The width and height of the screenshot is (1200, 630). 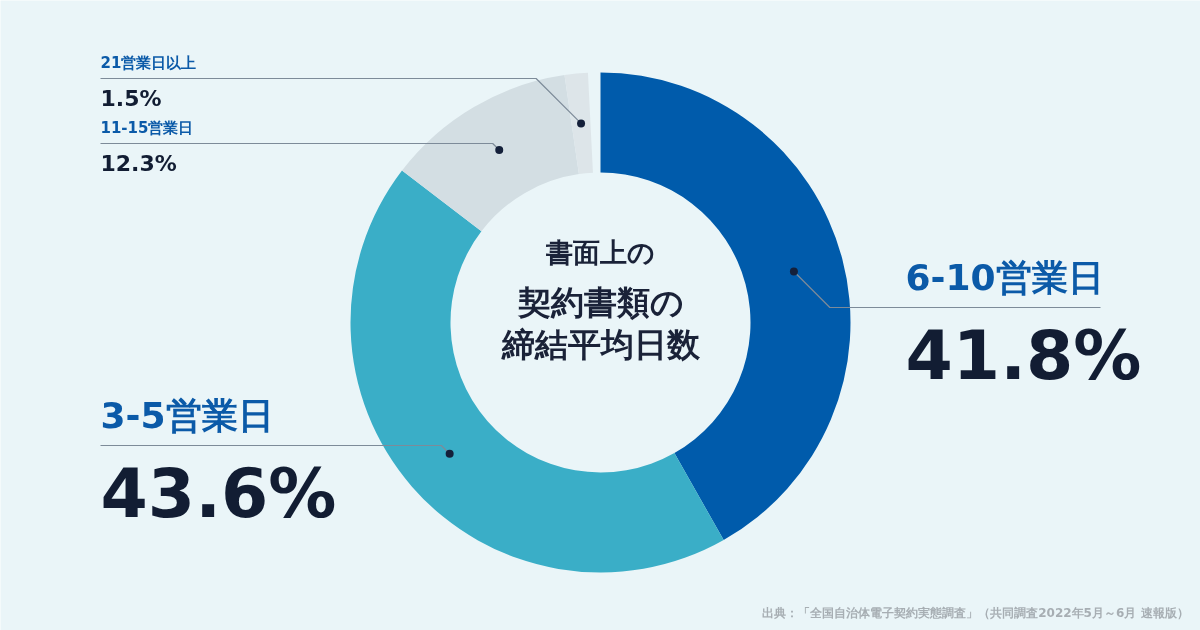 I want to click on slice-label: 21営業日以上, so click(x=148, y=62).